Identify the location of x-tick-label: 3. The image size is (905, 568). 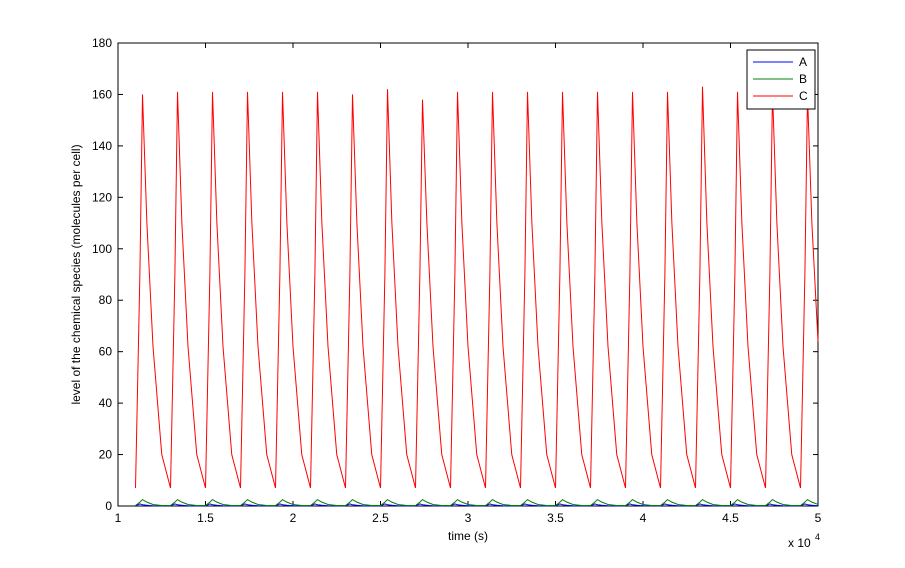
(468, 518).